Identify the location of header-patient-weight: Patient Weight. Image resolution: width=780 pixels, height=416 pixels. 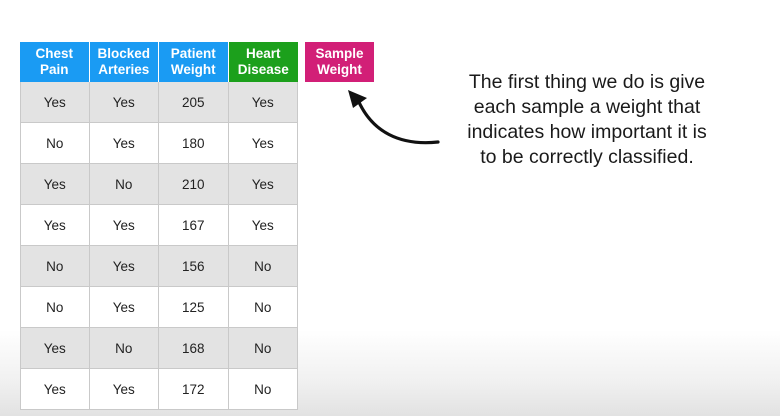
(194, 62).